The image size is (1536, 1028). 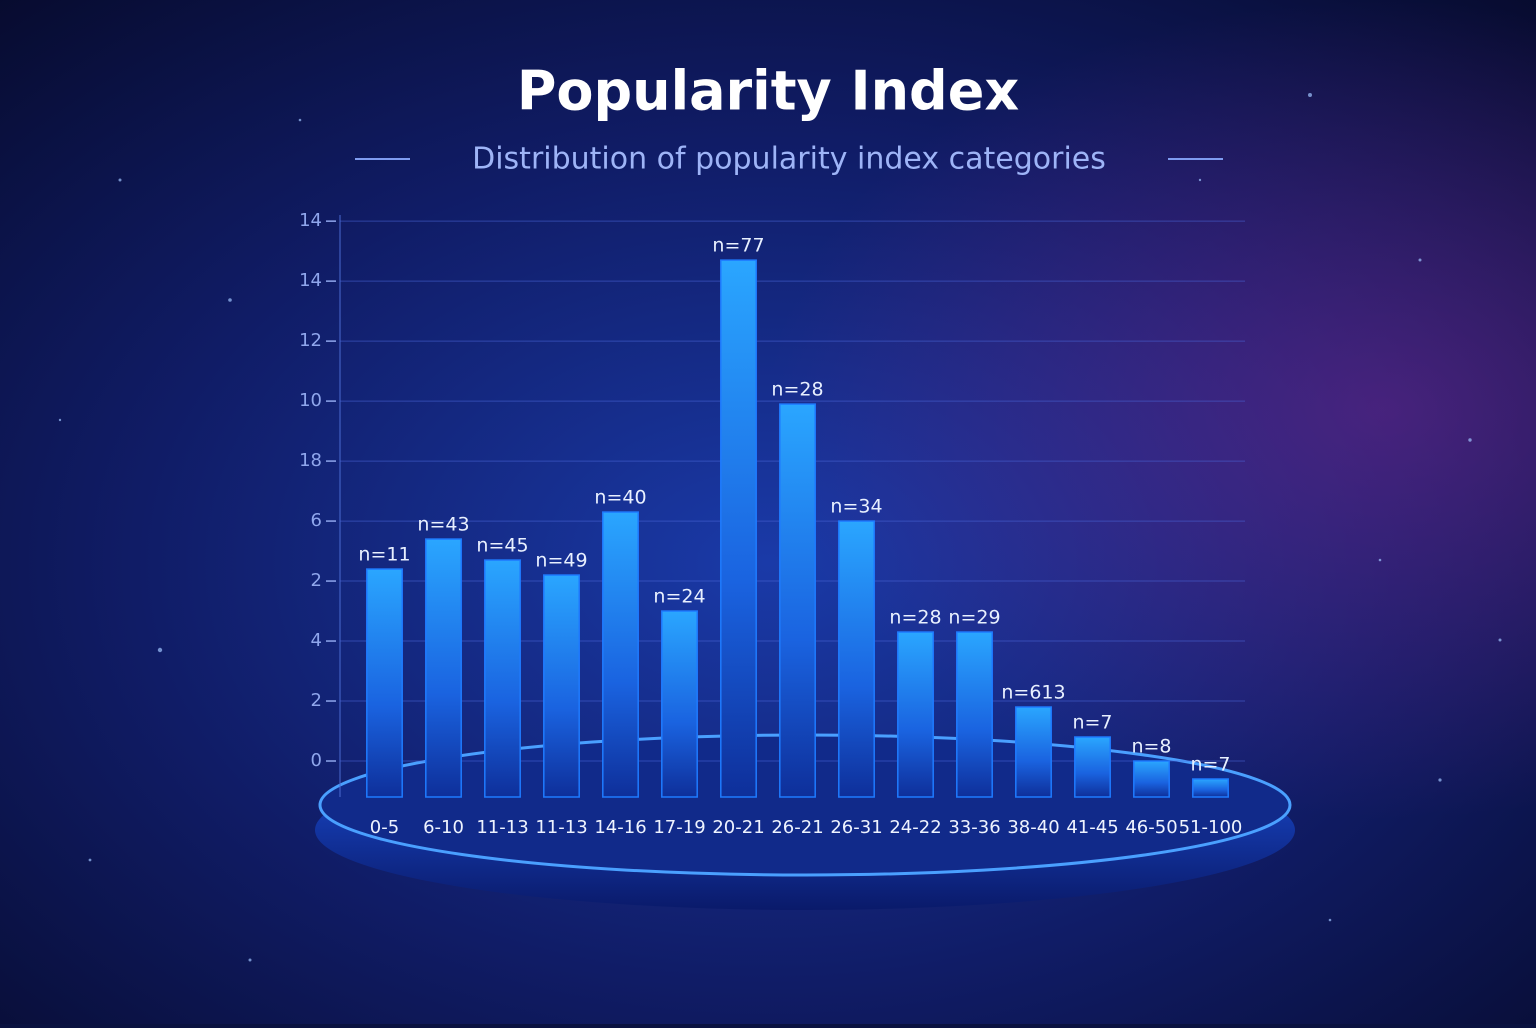 I want to click on y-tick-label: 12, so click(x=310, y=340).